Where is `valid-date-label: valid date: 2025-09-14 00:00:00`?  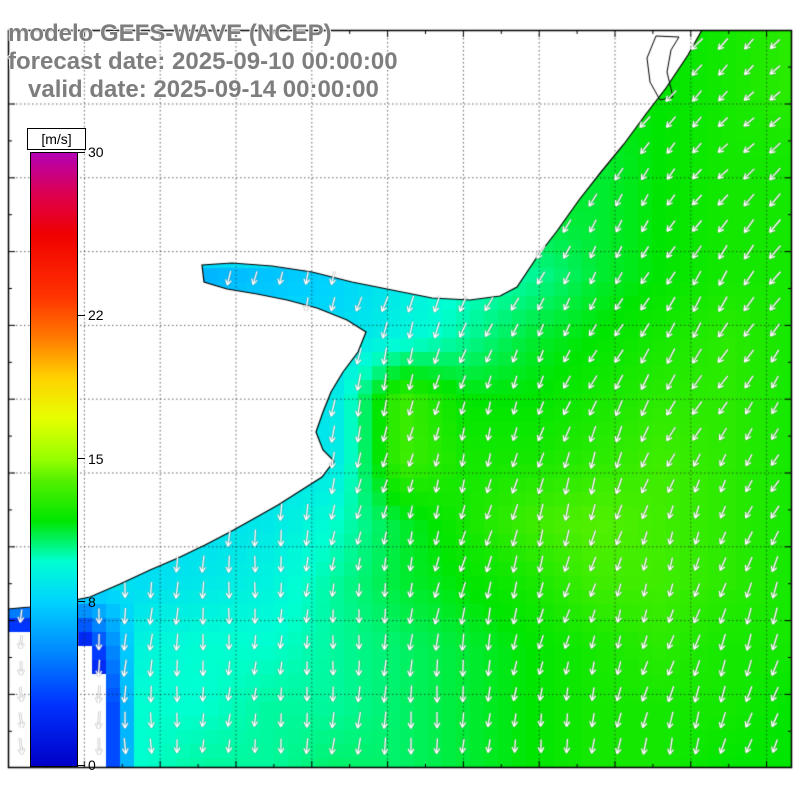 valid-date-label: valid date: 2025-09-14 00:00:00 is located at coordinates (193, 89).